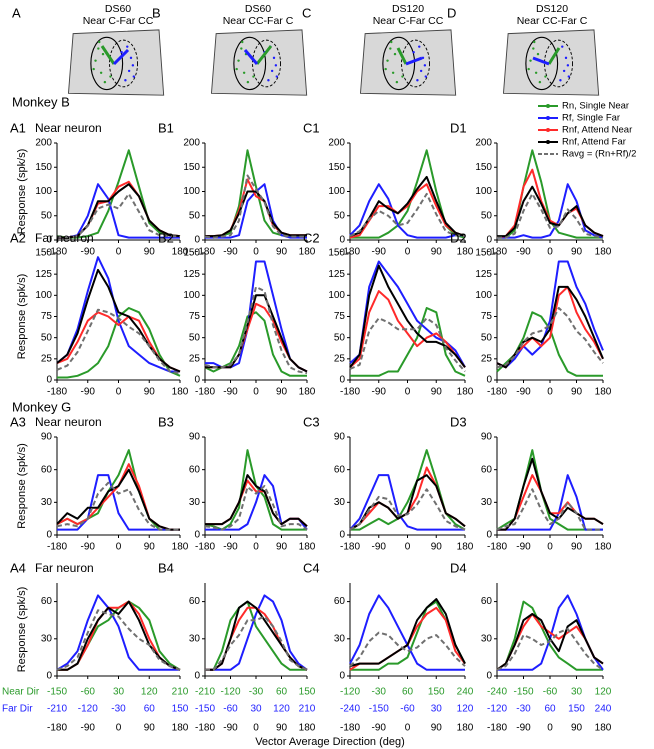 This screenshot has height=749, width=654. Describe the element at coordinates (311, 237) in the screenshot. I see `panel-label: C2` at that location.